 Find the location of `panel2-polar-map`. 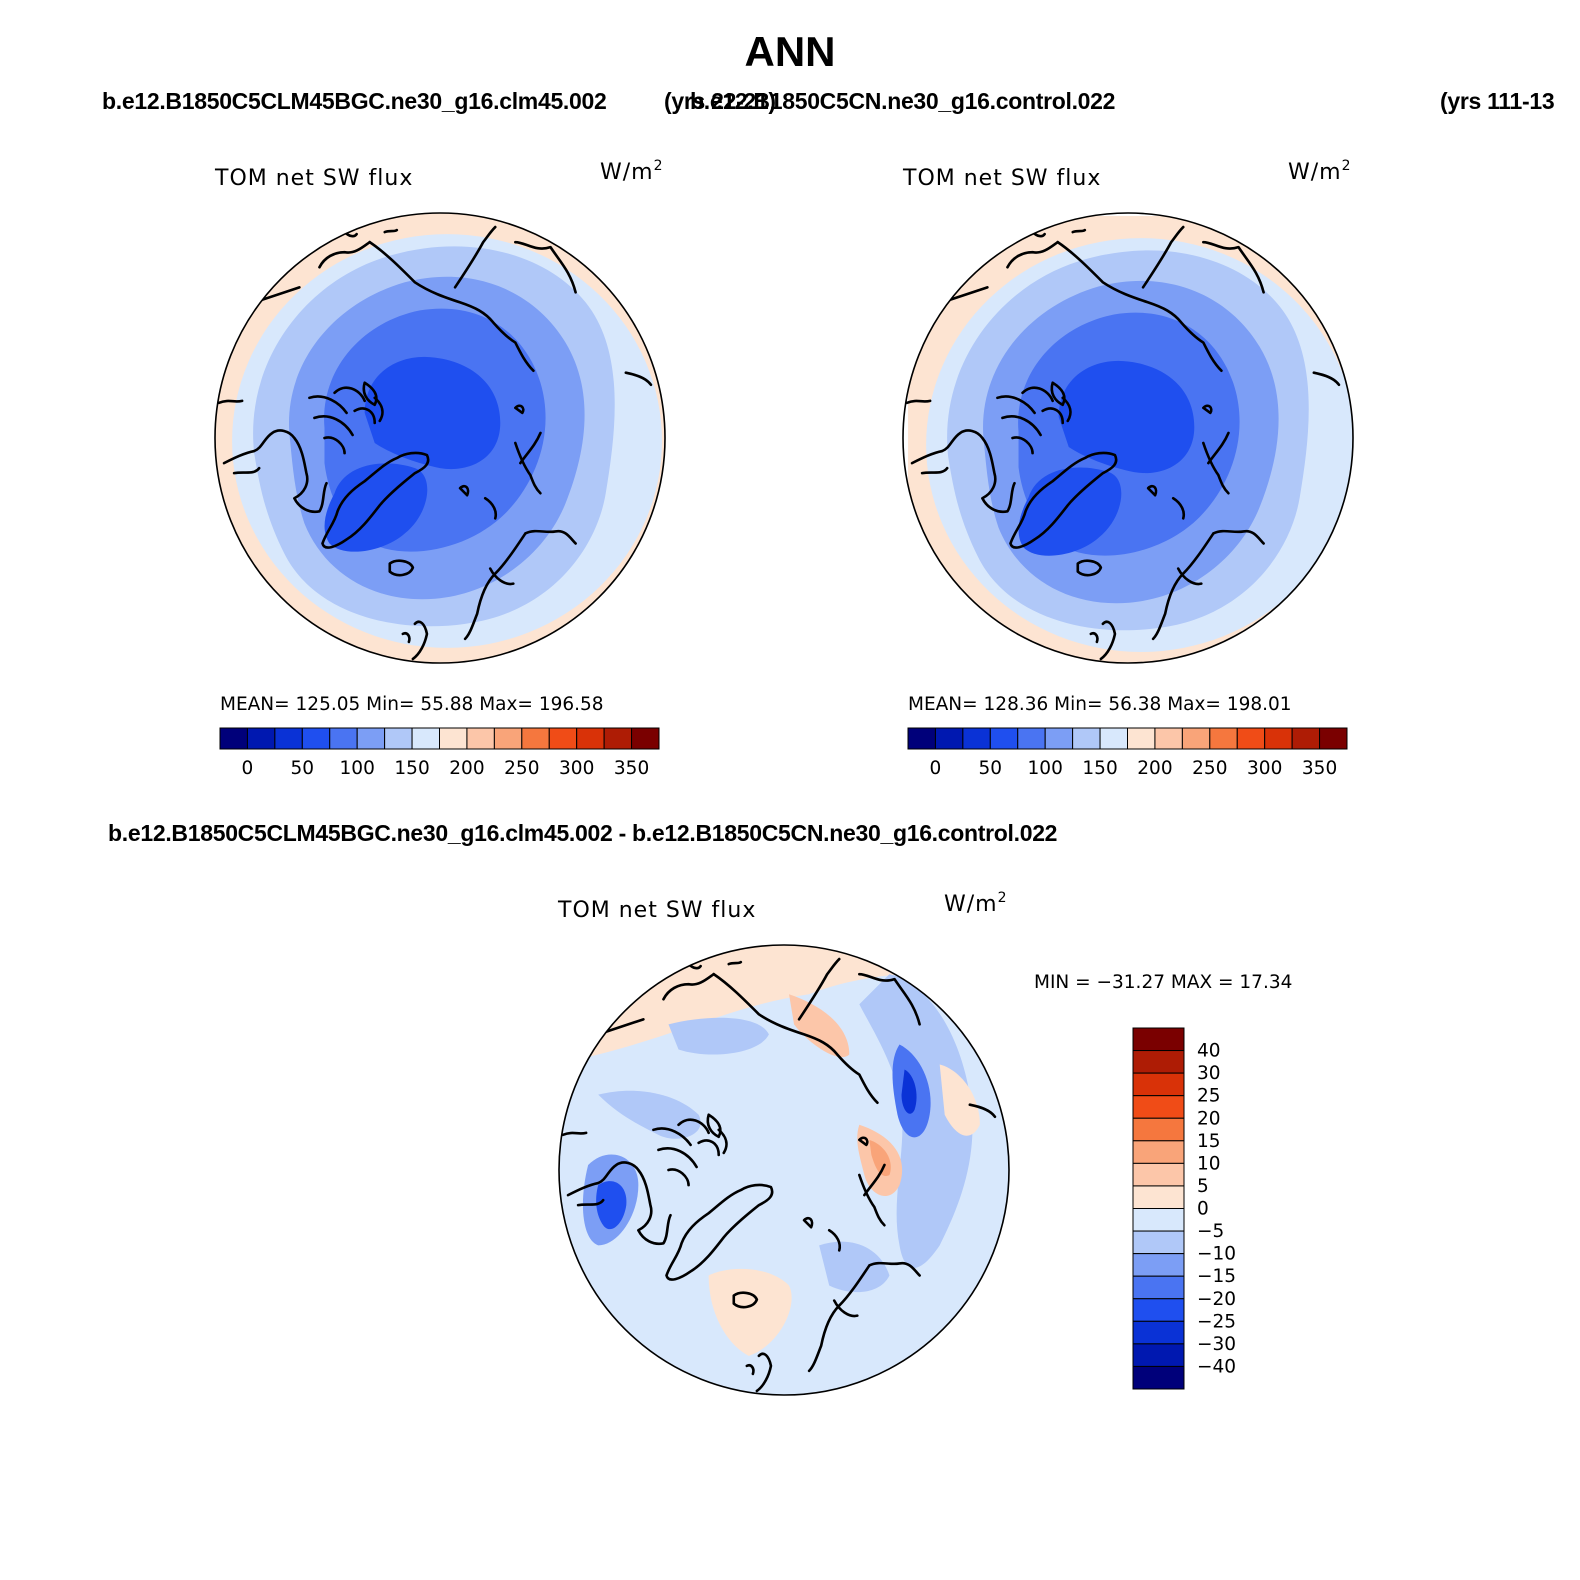

panel2-polar-map is located at coordinates (1128, 438).